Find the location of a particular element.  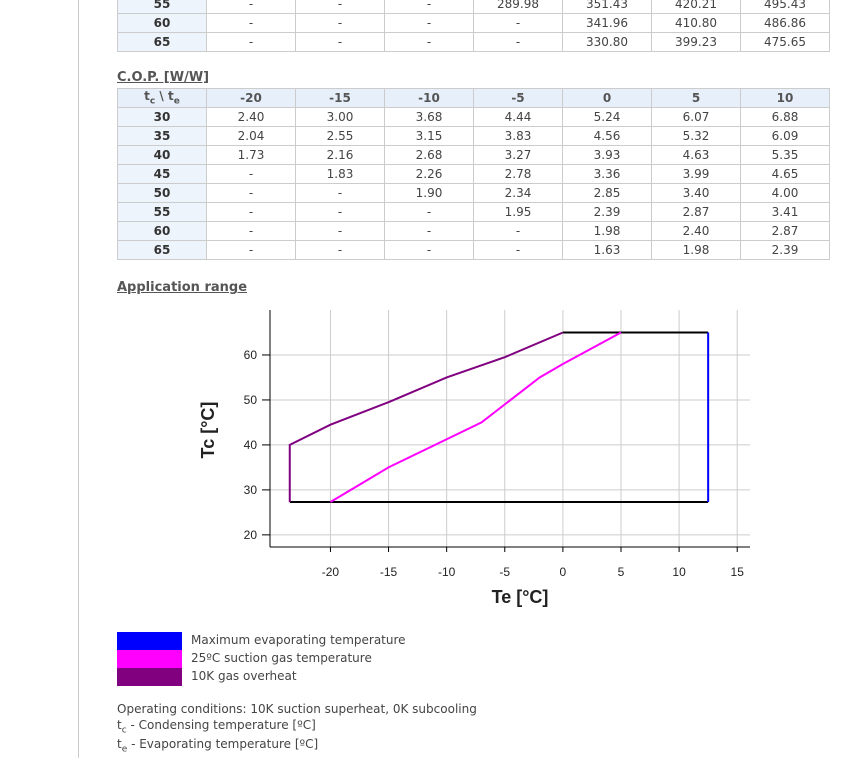

cell: 486.86 is located at coordinates (785, 23).